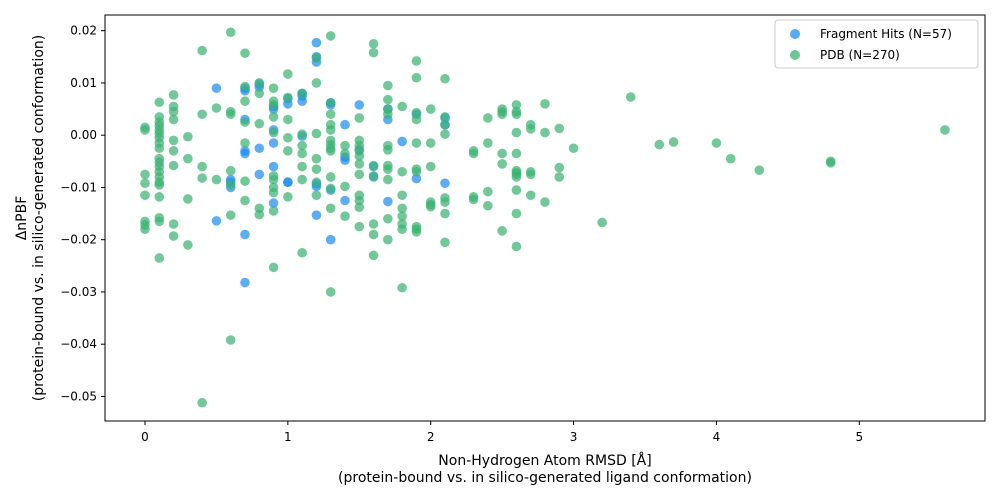 This screenshot has width=1000, height=500. Describe the element at coordinates (82, 213) in the screenshot. I see `y-axis-ticks: 0.02 0.01 0.00 −0.01 −0.02 −0.03 −0.04 −0.05` at that location.